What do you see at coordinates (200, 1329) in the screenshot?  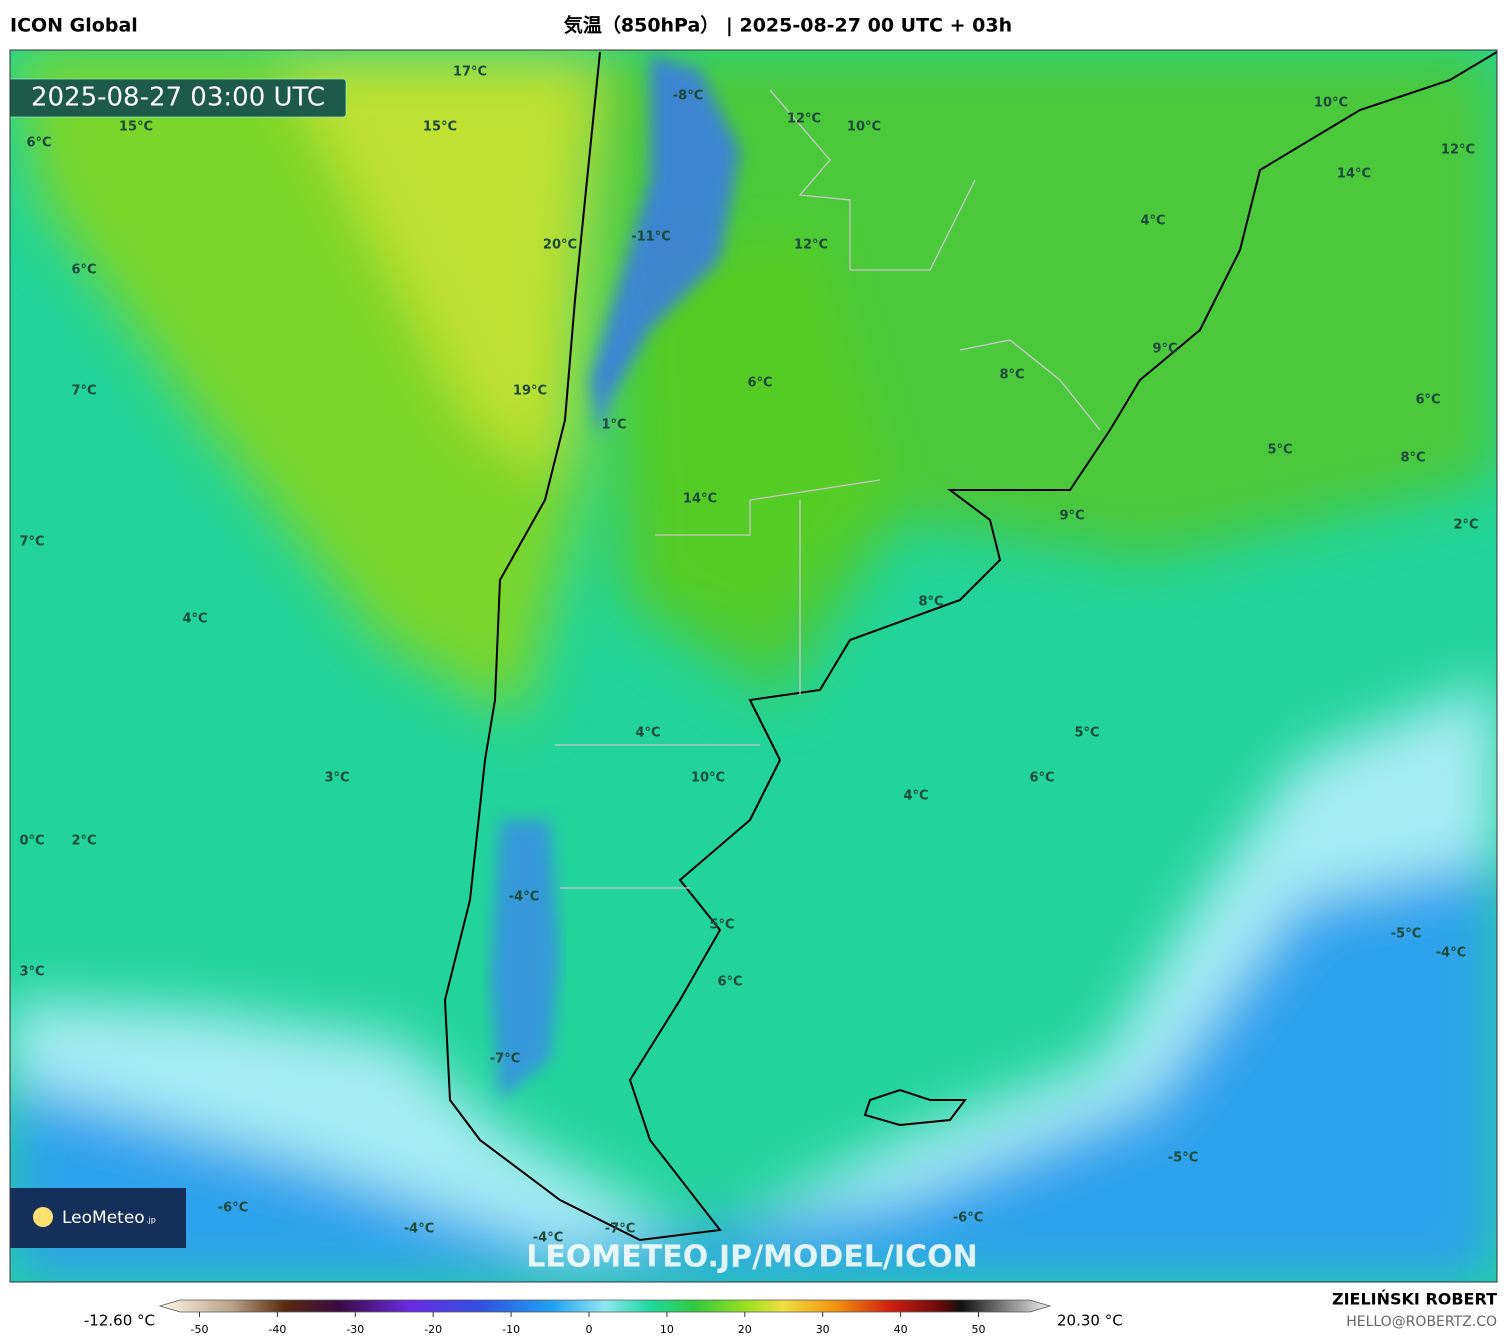 I see `colorbar-tick-label: -50` at bounding box center [200, 1329].